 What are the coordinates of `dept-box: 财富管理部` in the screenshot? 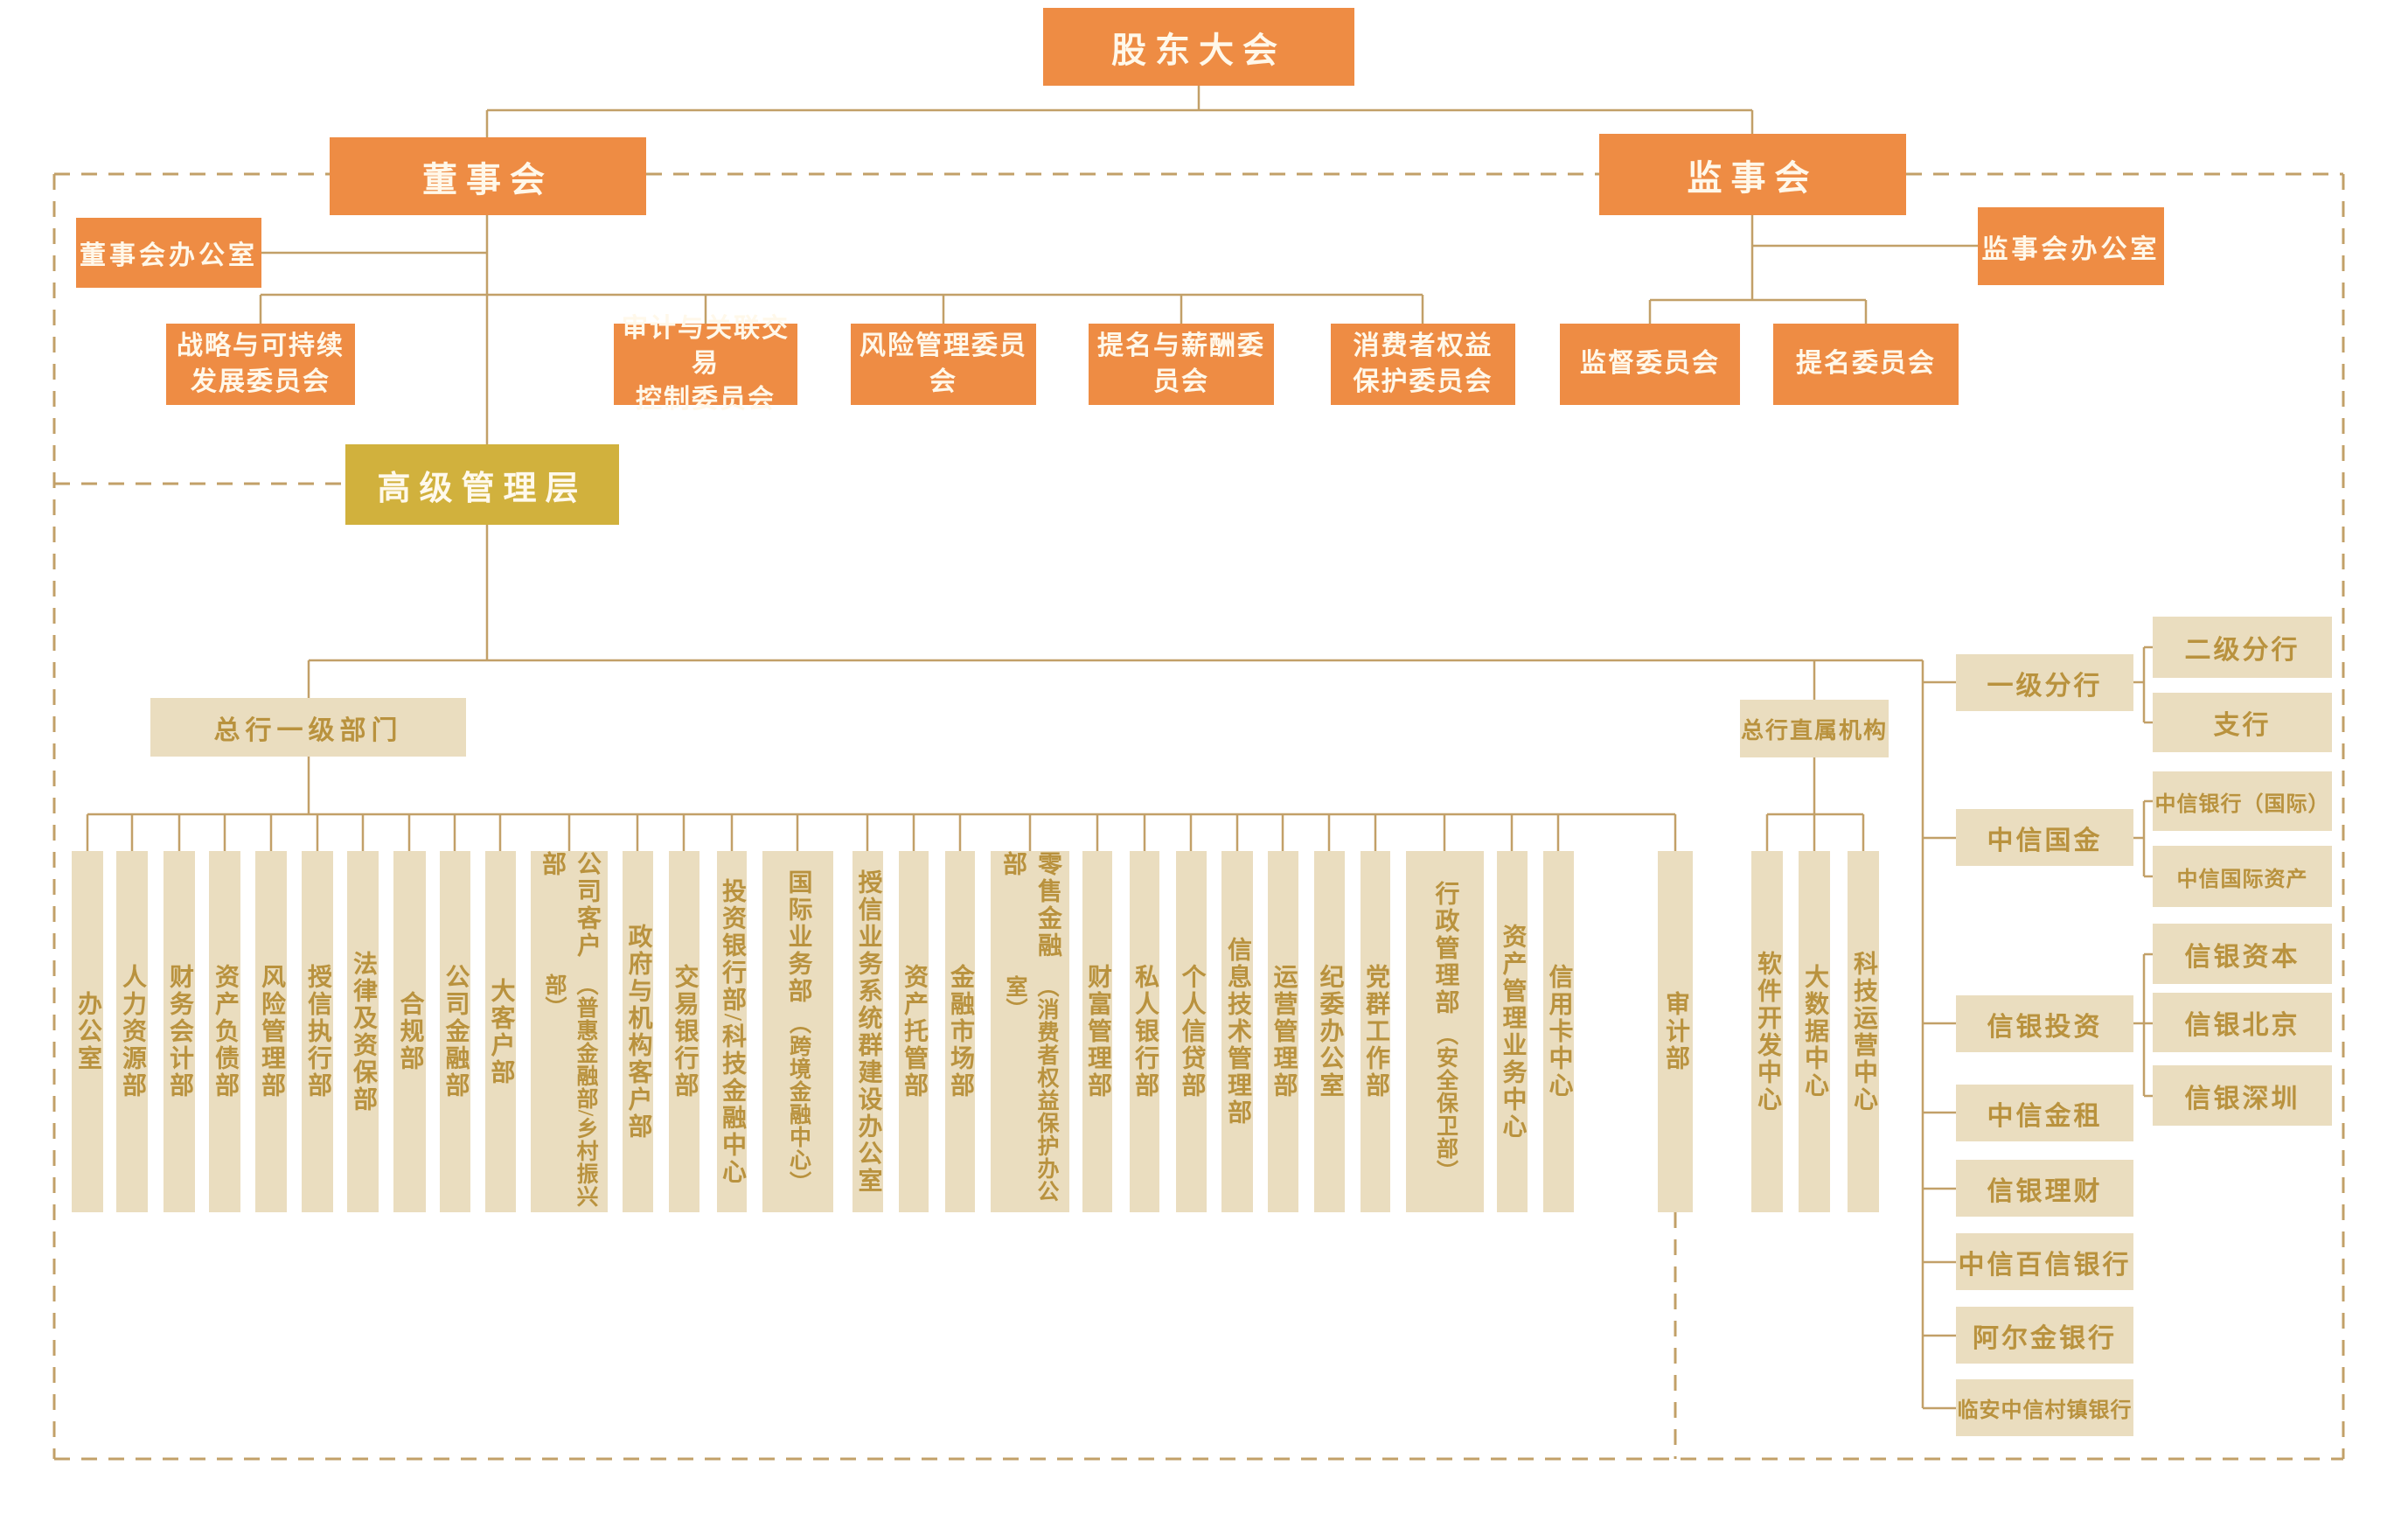 It's located at (1097, 1031).